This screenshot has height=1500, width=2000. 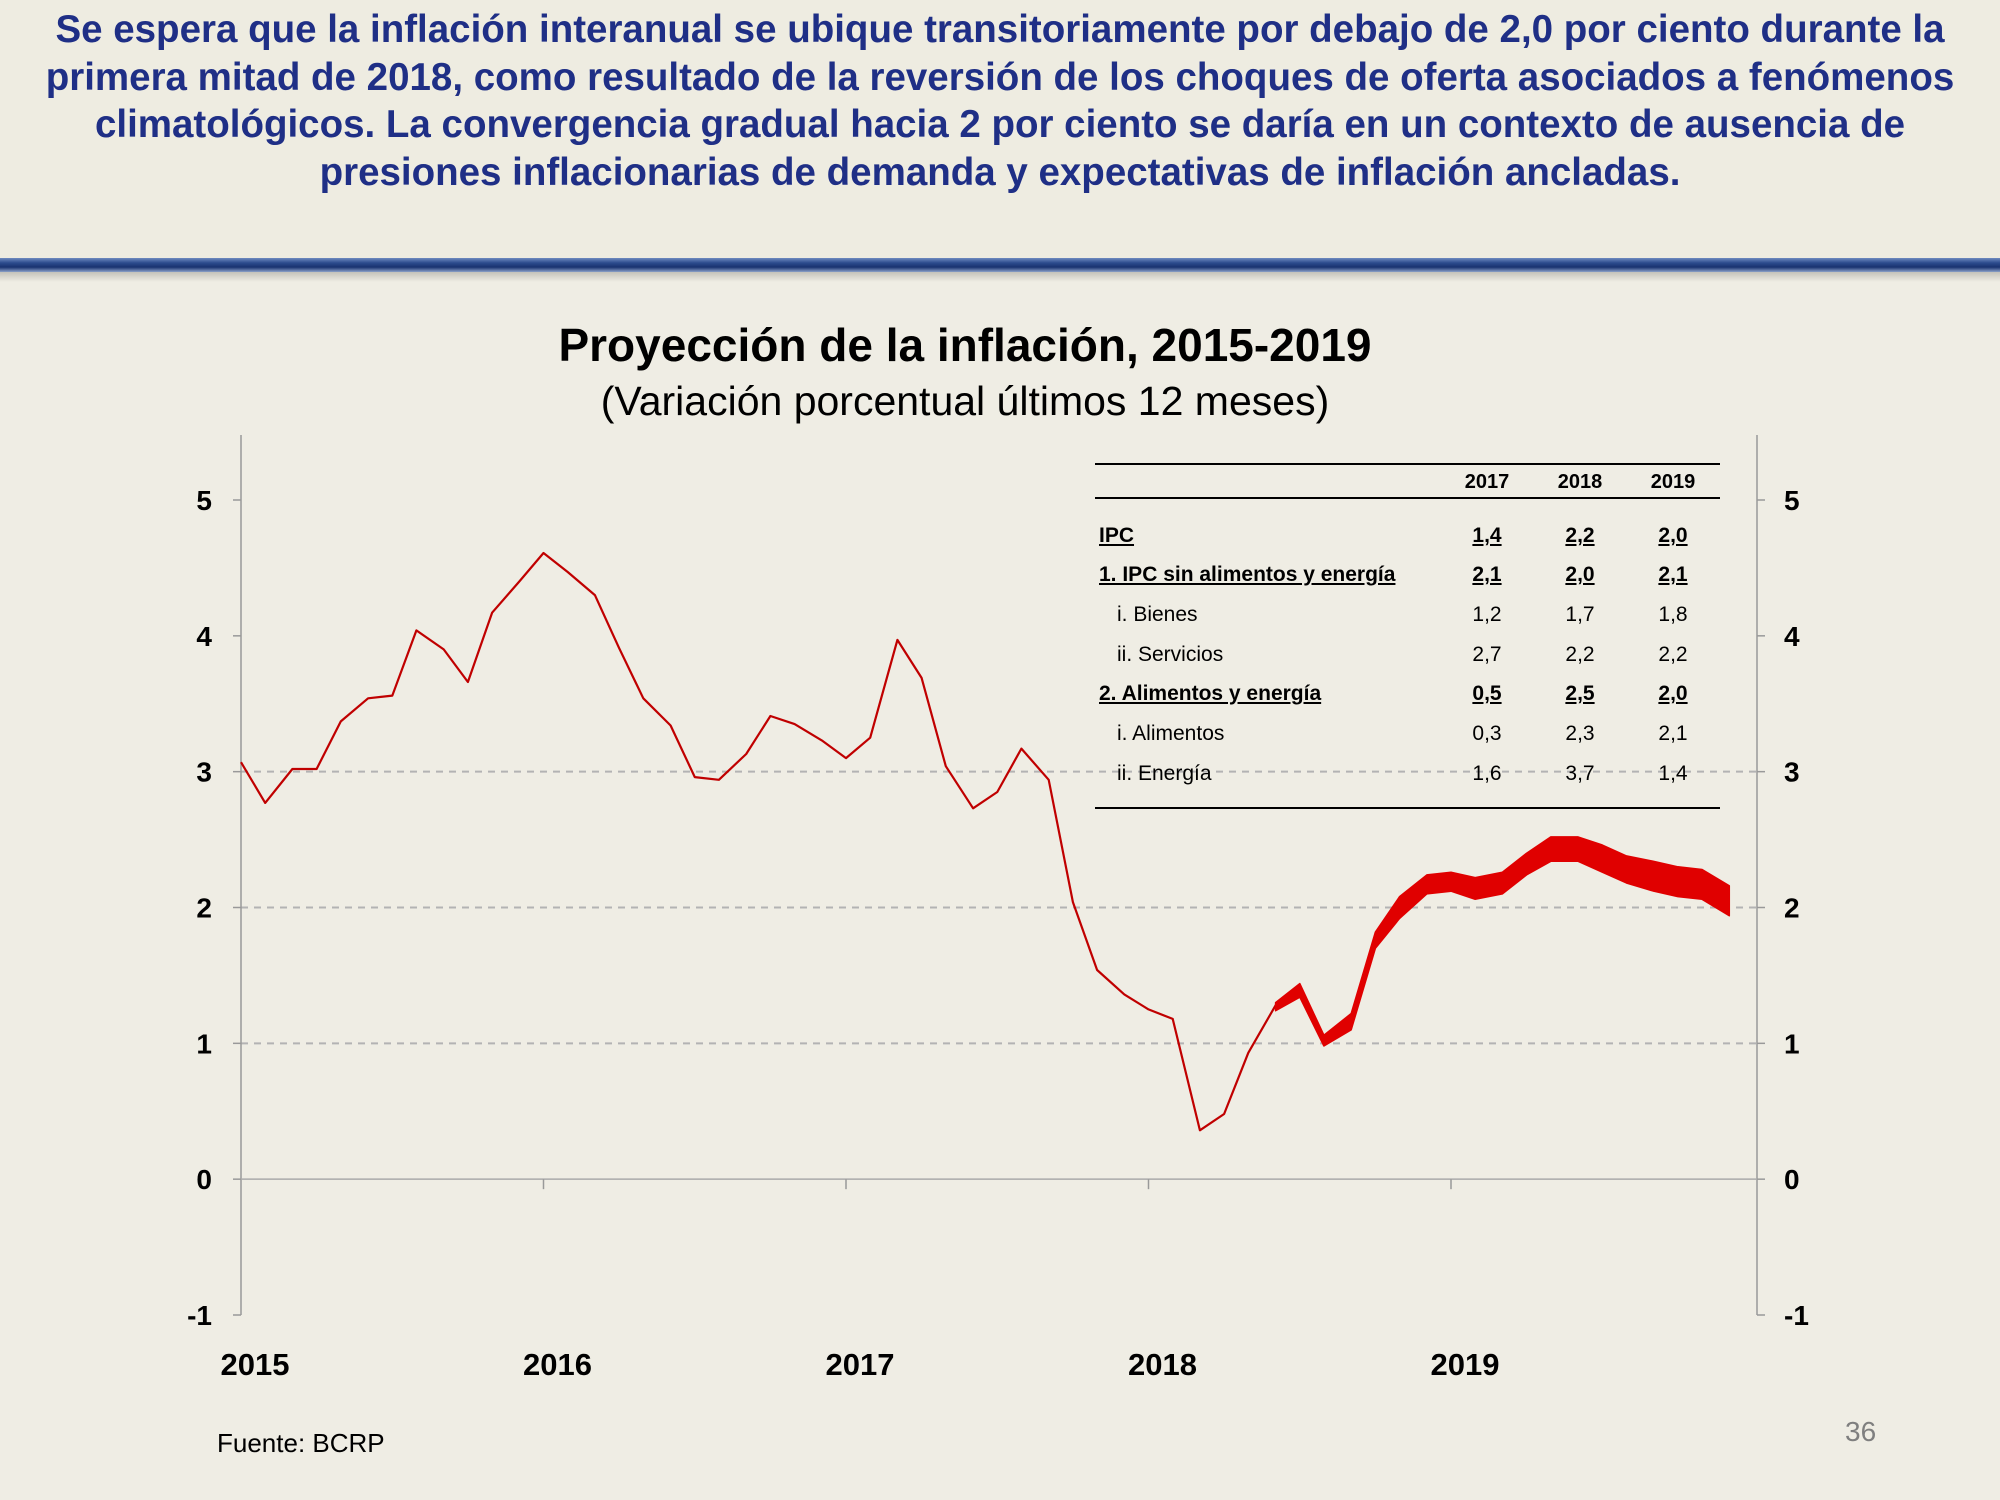 What do you see at coordinates (1580, 773) in the screenshot?
I see `table-cell-2018: 3,7` at bounding box center [1580, 773].